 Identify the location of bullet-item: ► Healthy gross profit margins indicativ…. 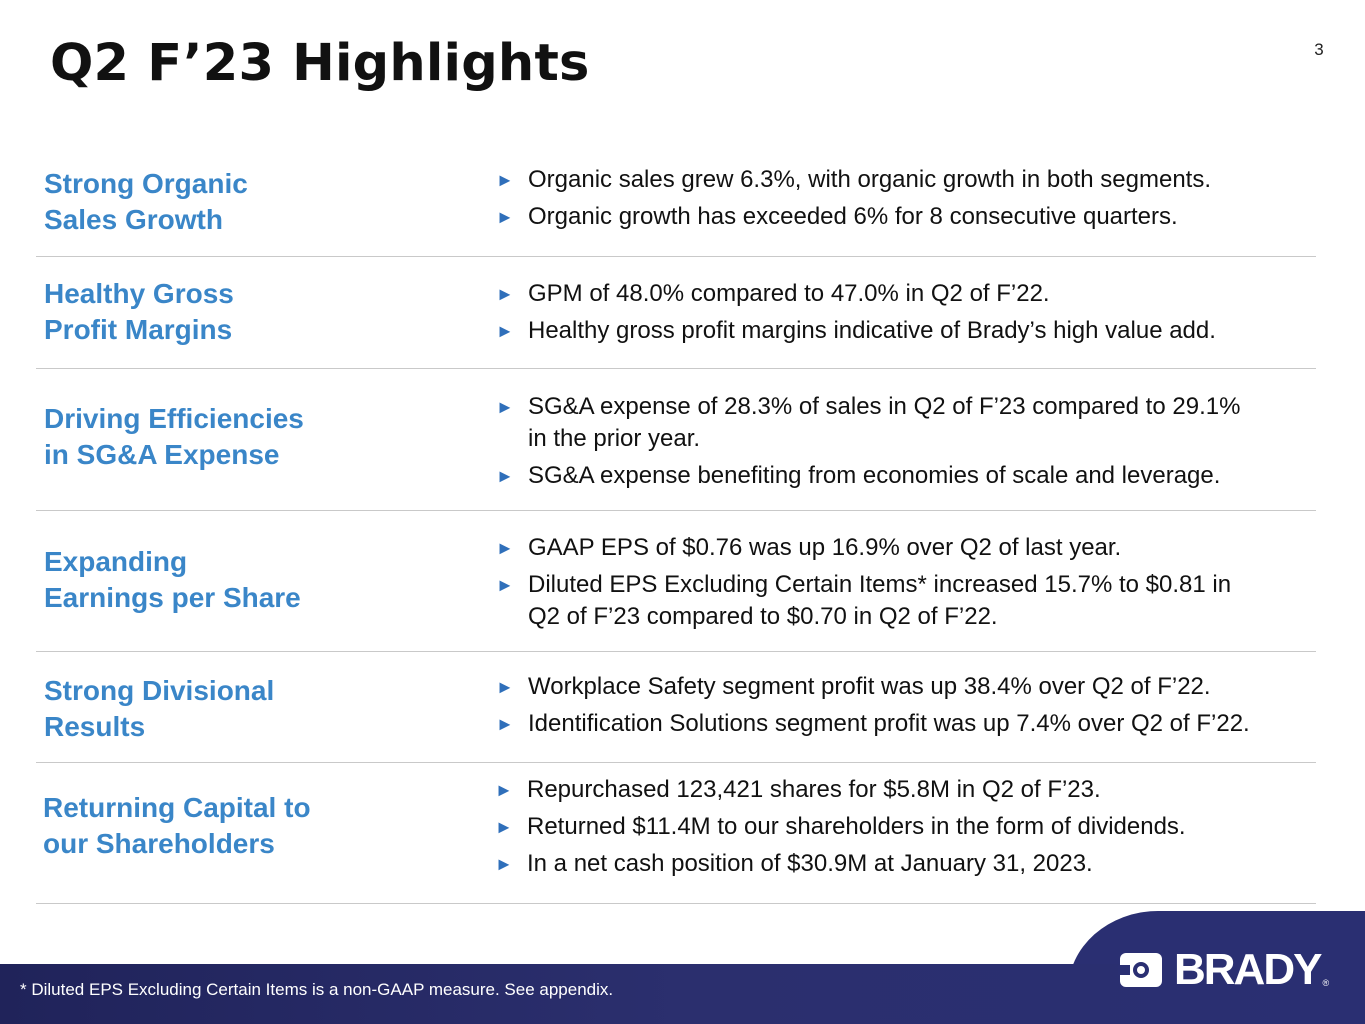
(856, 330).